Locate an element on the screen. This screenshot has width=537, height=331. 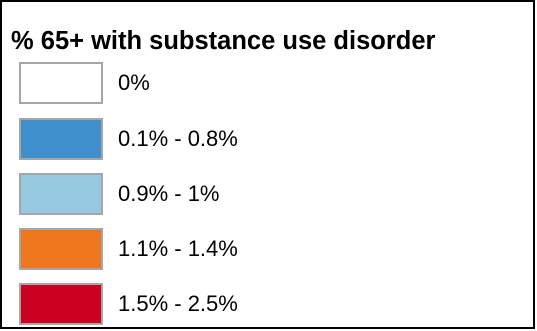
legend-item-label: 1.5% - 2.5% is located at coordinates (178, 303).